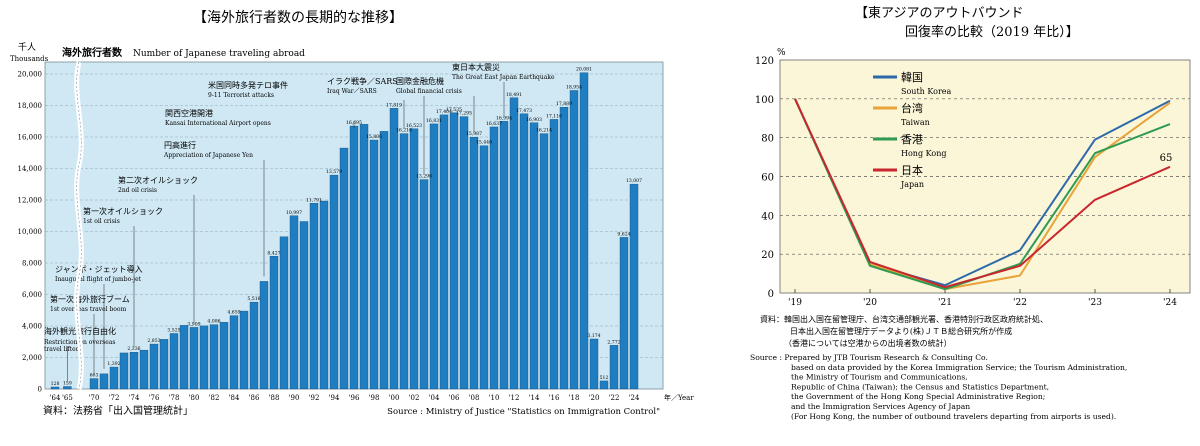 The image size is (1200, 446). What do you see at coordinates (574, 240) in the screenshot?
I see `bar-y18` at bounding box center [574, 240].